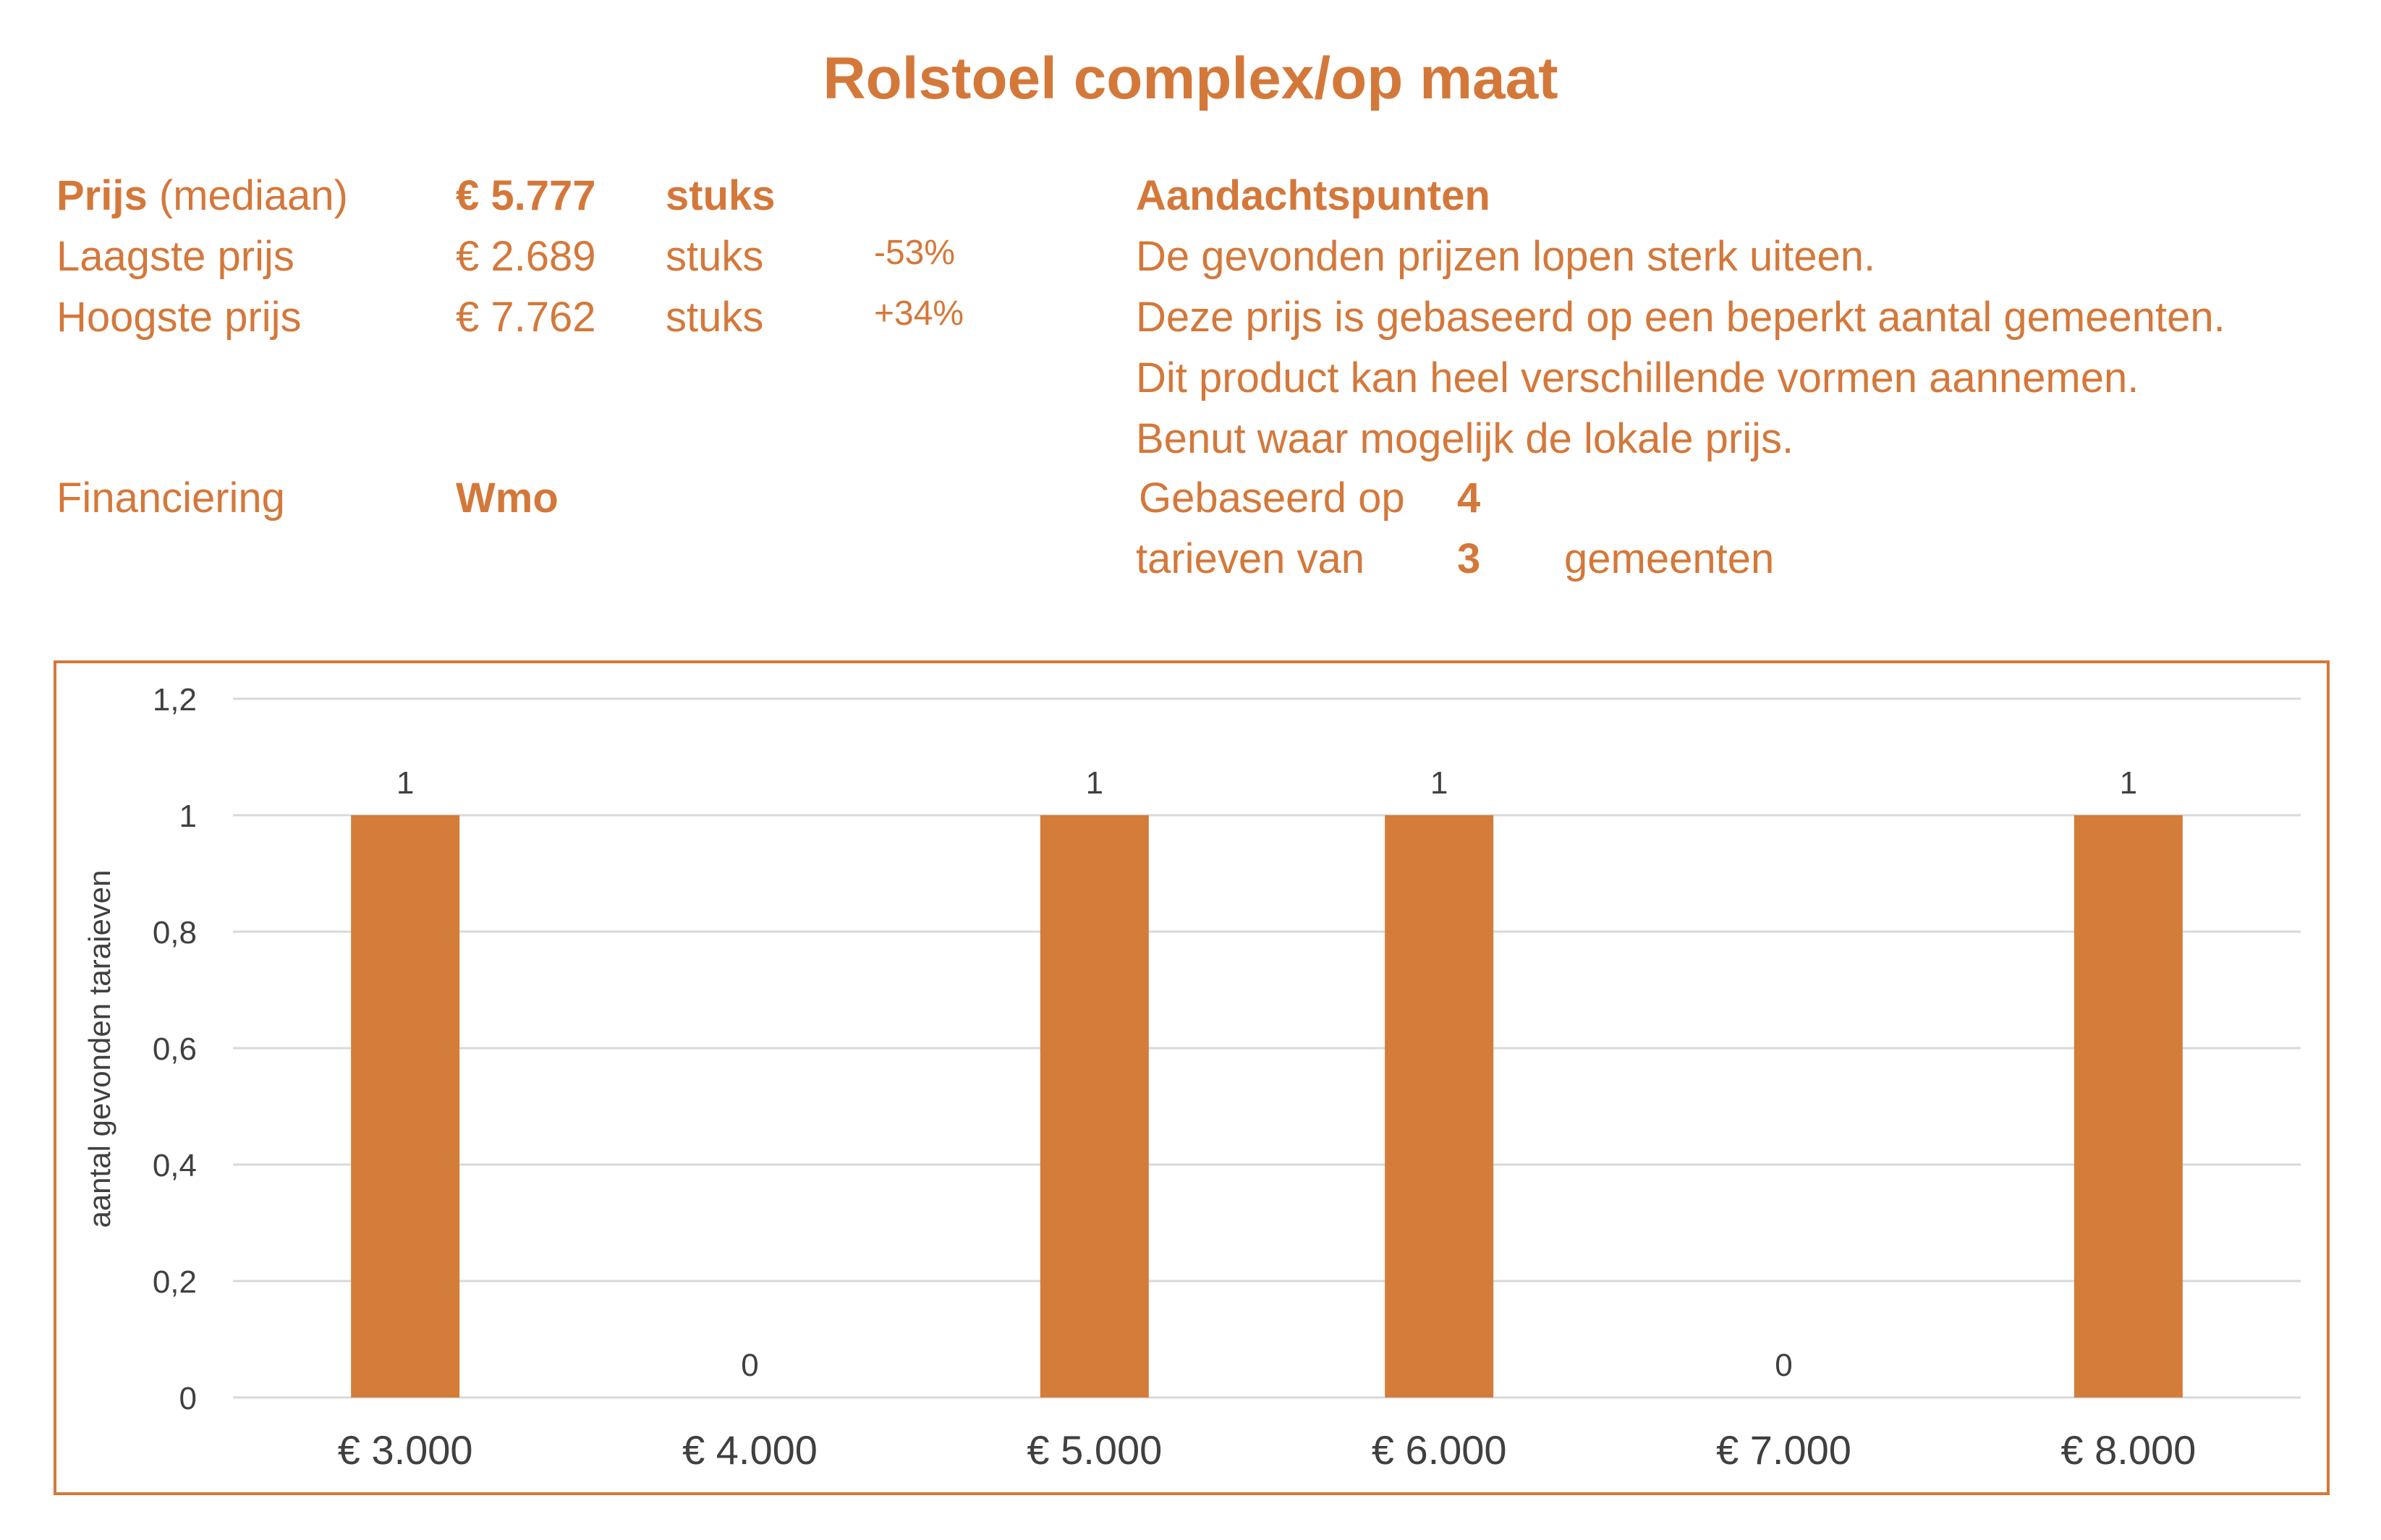 This screenshot has height=1540, width=2381. What do you see at coordinates (253, 195) in the screenshot?
I see `prijs-suffix: (mediaan)` at bounding box center [253, 195].